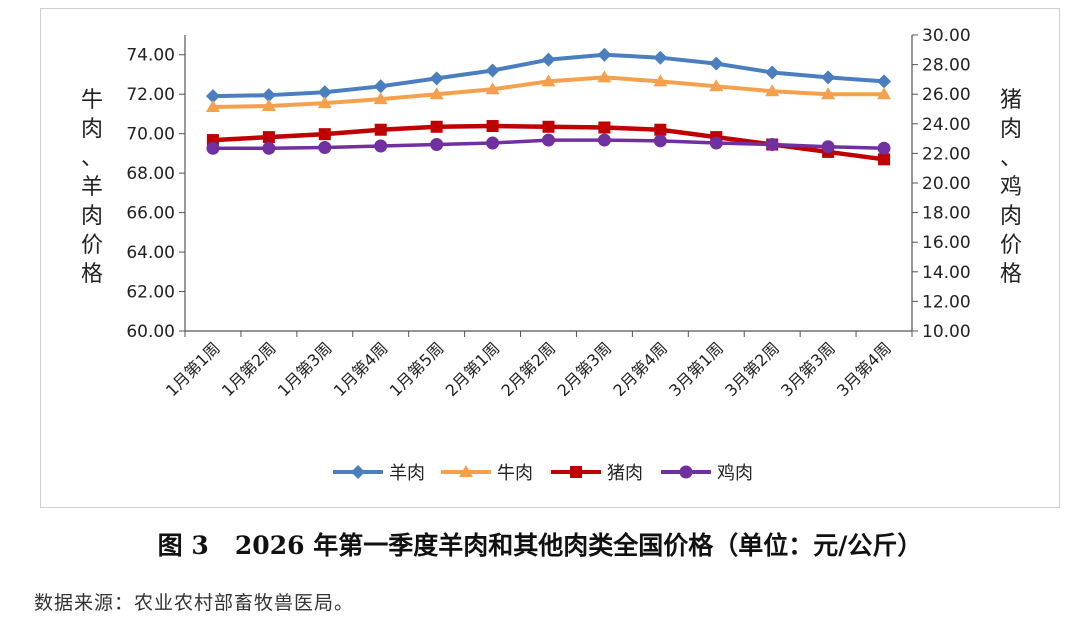  Describe the element at coordinates (150, 56) in the screenshot. I see `left-tick-label: 74.00` at that location.